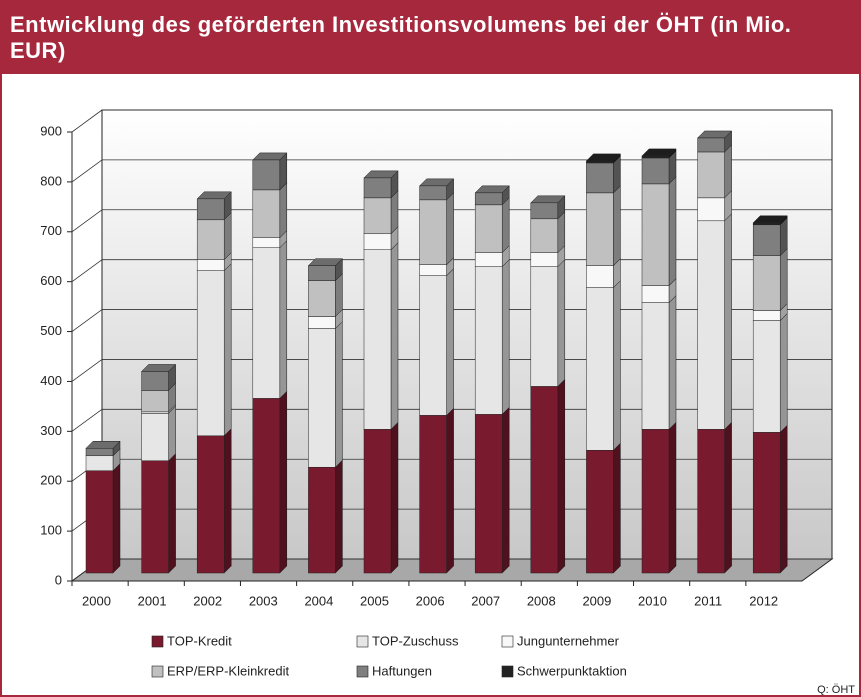 The height and width of the screenshot is (697, 861). I want to click on legend-label: Jungunternehmer, so click(568, 640).